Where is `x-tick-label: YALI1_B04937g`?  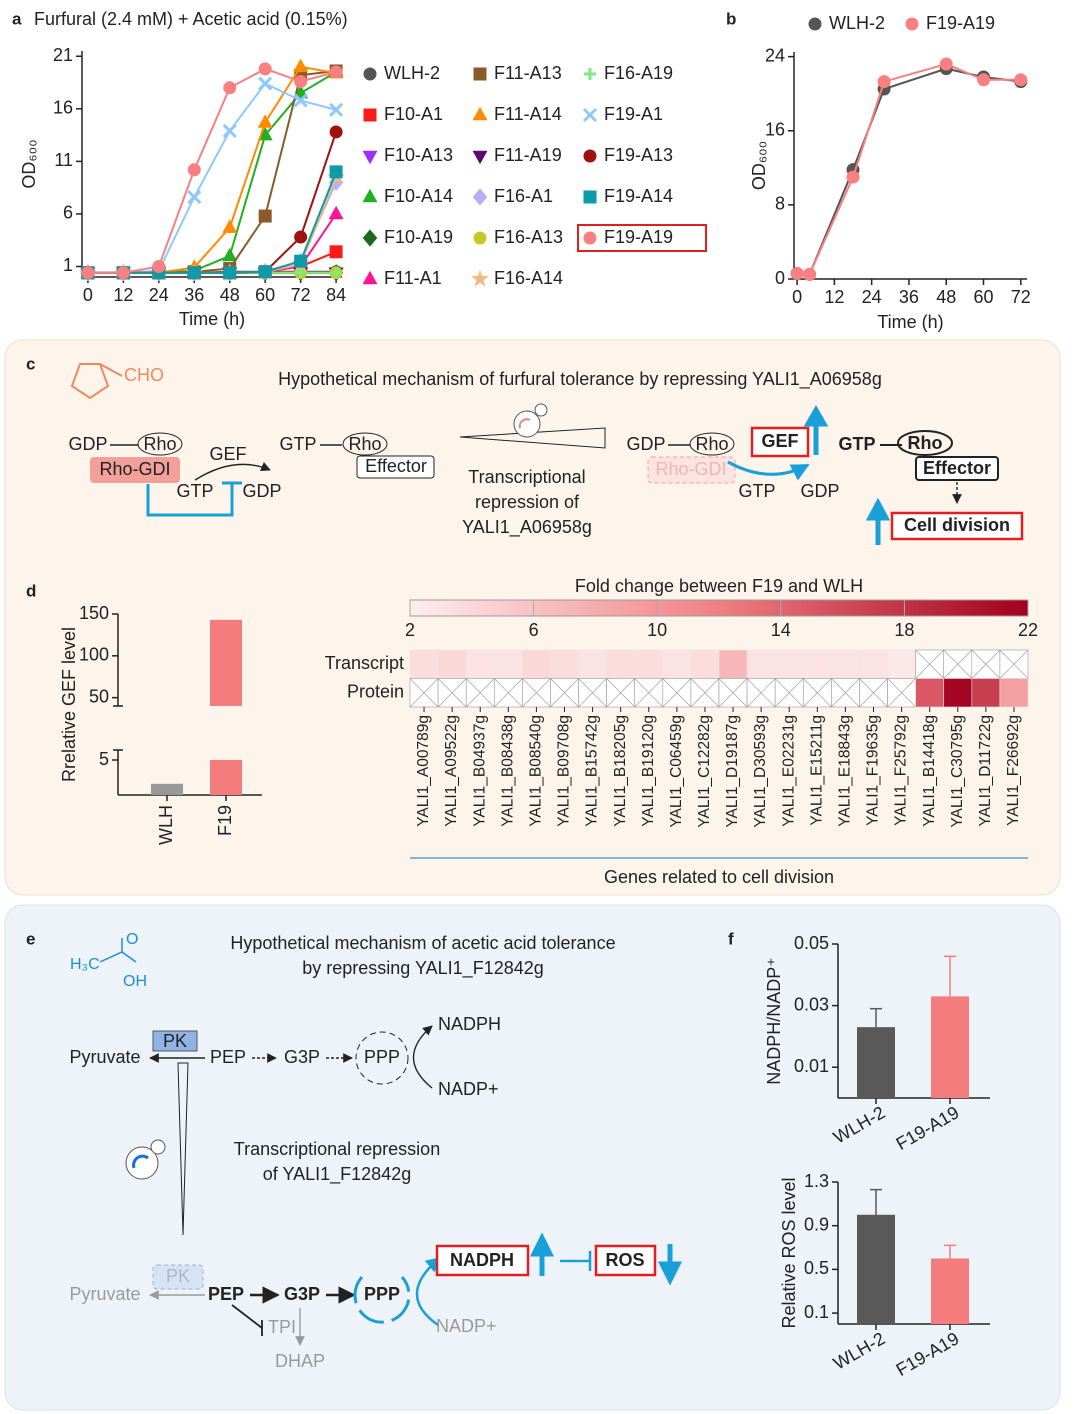 x-tick-label: YALI1_B04937g is located at coordinates (479, 771).